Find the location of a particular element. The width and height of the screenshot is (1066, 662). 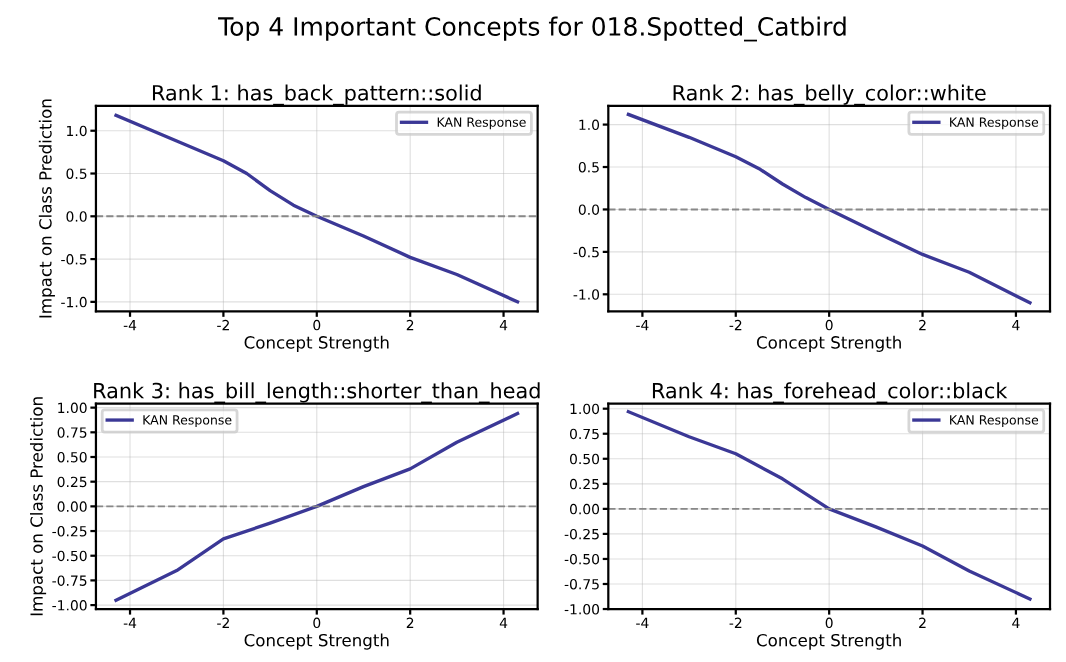

line-series is located at coordinates (317, 506).